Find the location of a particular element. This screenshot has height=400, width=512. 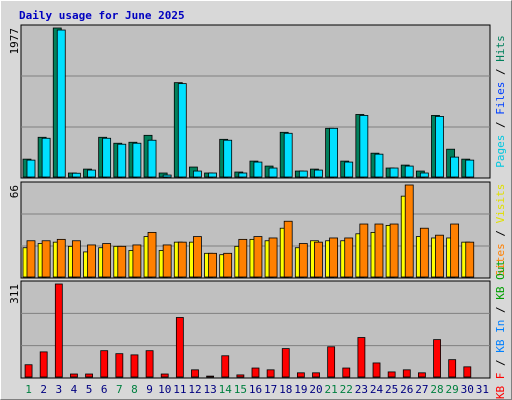

legend: KB F / KB In / KB Out is located at coordinates (500, 329).